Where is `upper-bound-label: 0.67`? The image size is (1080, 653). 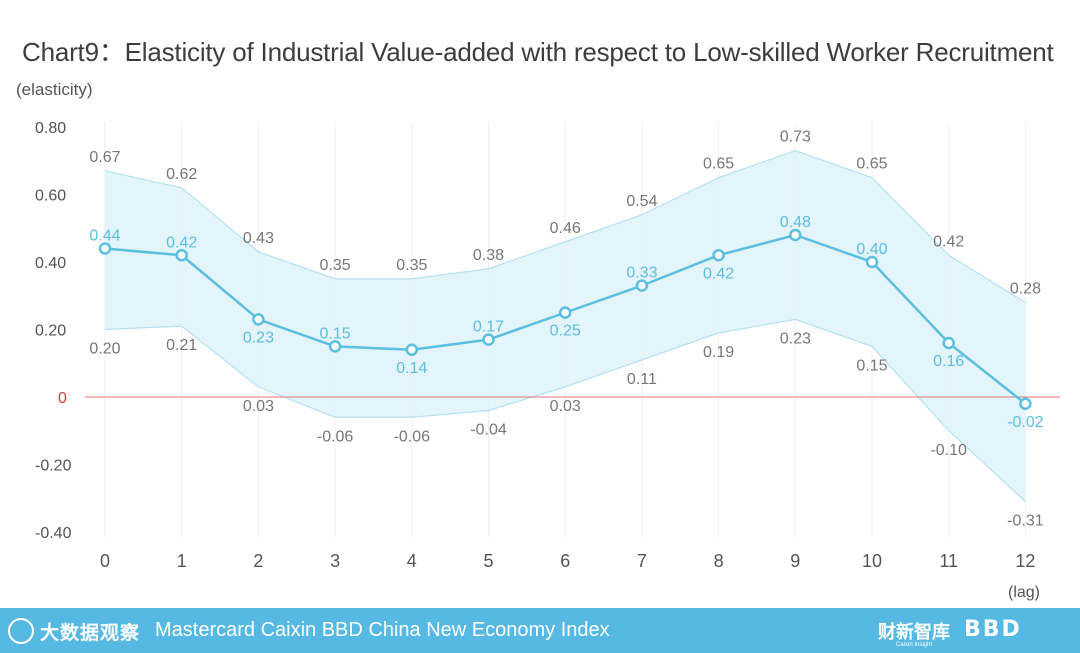 upper-bound-label: 0.67 is located at coordinates (104, 157).